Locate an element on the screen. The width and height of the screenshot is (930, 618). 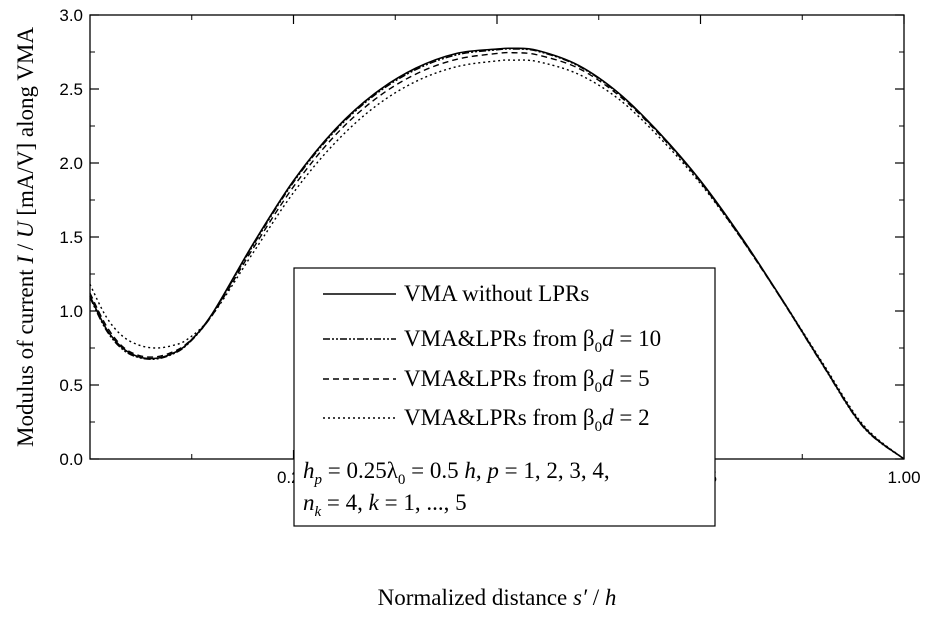
legend-label-3: VMA&LPRs from β0d = 5 is located at coordinates (527, 381).